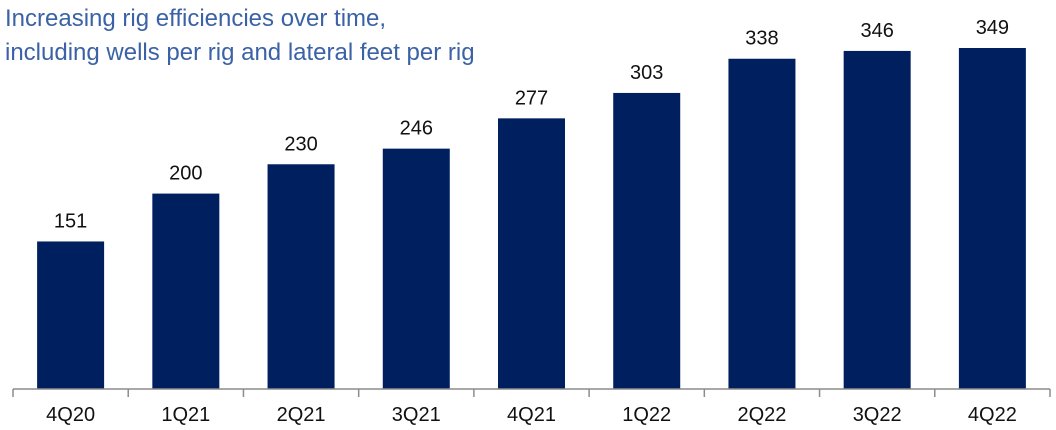 Image resolution: width=1056 pixels, height=430 pixels. Describe the element at coordinates (992, 28) in the screenshot. I see `data-label-4q22: 349` at that location.